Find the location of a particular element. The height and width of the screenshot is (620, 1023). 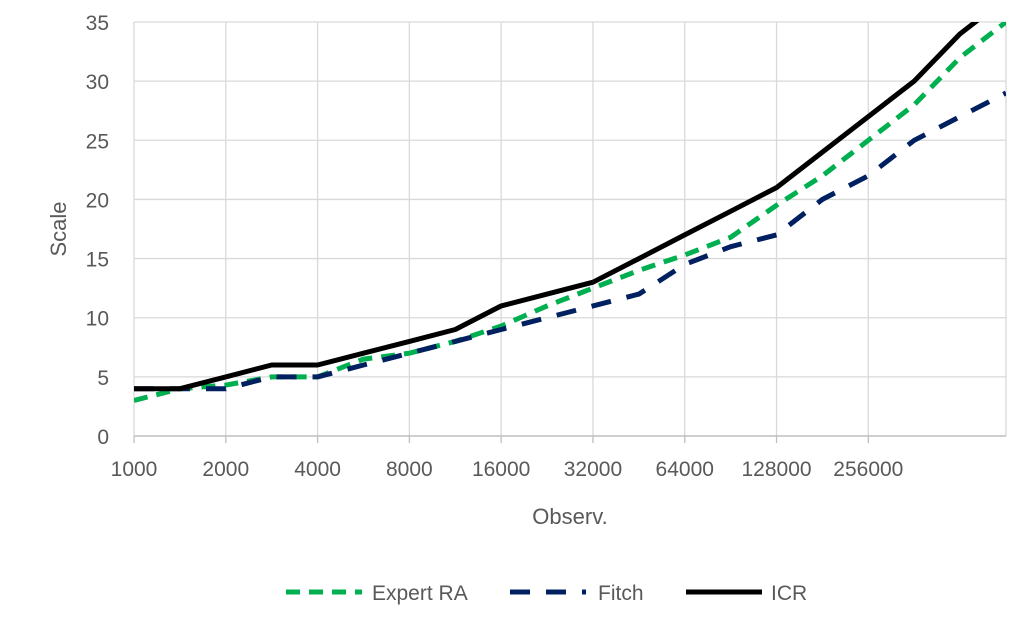

x-tick-label: 128000 is located at coordinates (776, 469).